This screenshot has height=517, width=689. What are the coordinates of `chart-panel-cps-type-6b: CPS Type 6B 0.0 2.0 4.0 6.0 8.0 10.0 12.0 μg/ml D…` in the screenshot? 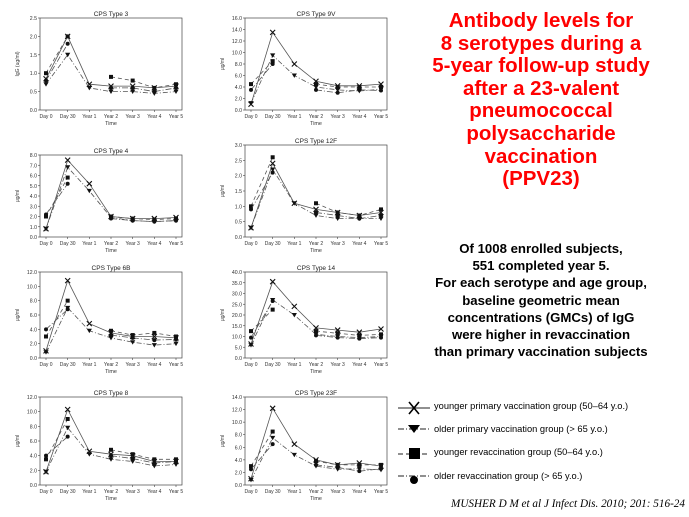 It's located at (99, 320).